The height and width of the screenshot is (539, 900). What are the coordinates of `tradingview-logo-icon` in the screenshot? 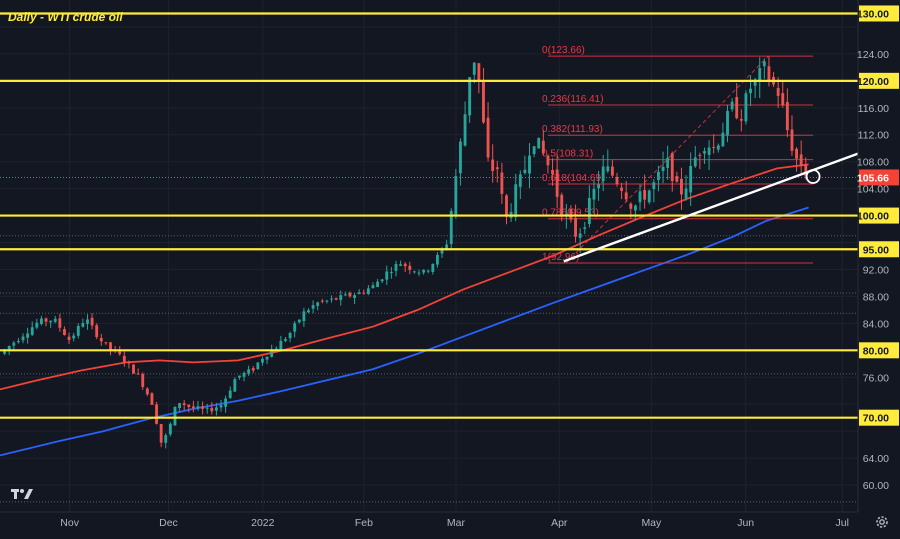 It's located at (22, 494).